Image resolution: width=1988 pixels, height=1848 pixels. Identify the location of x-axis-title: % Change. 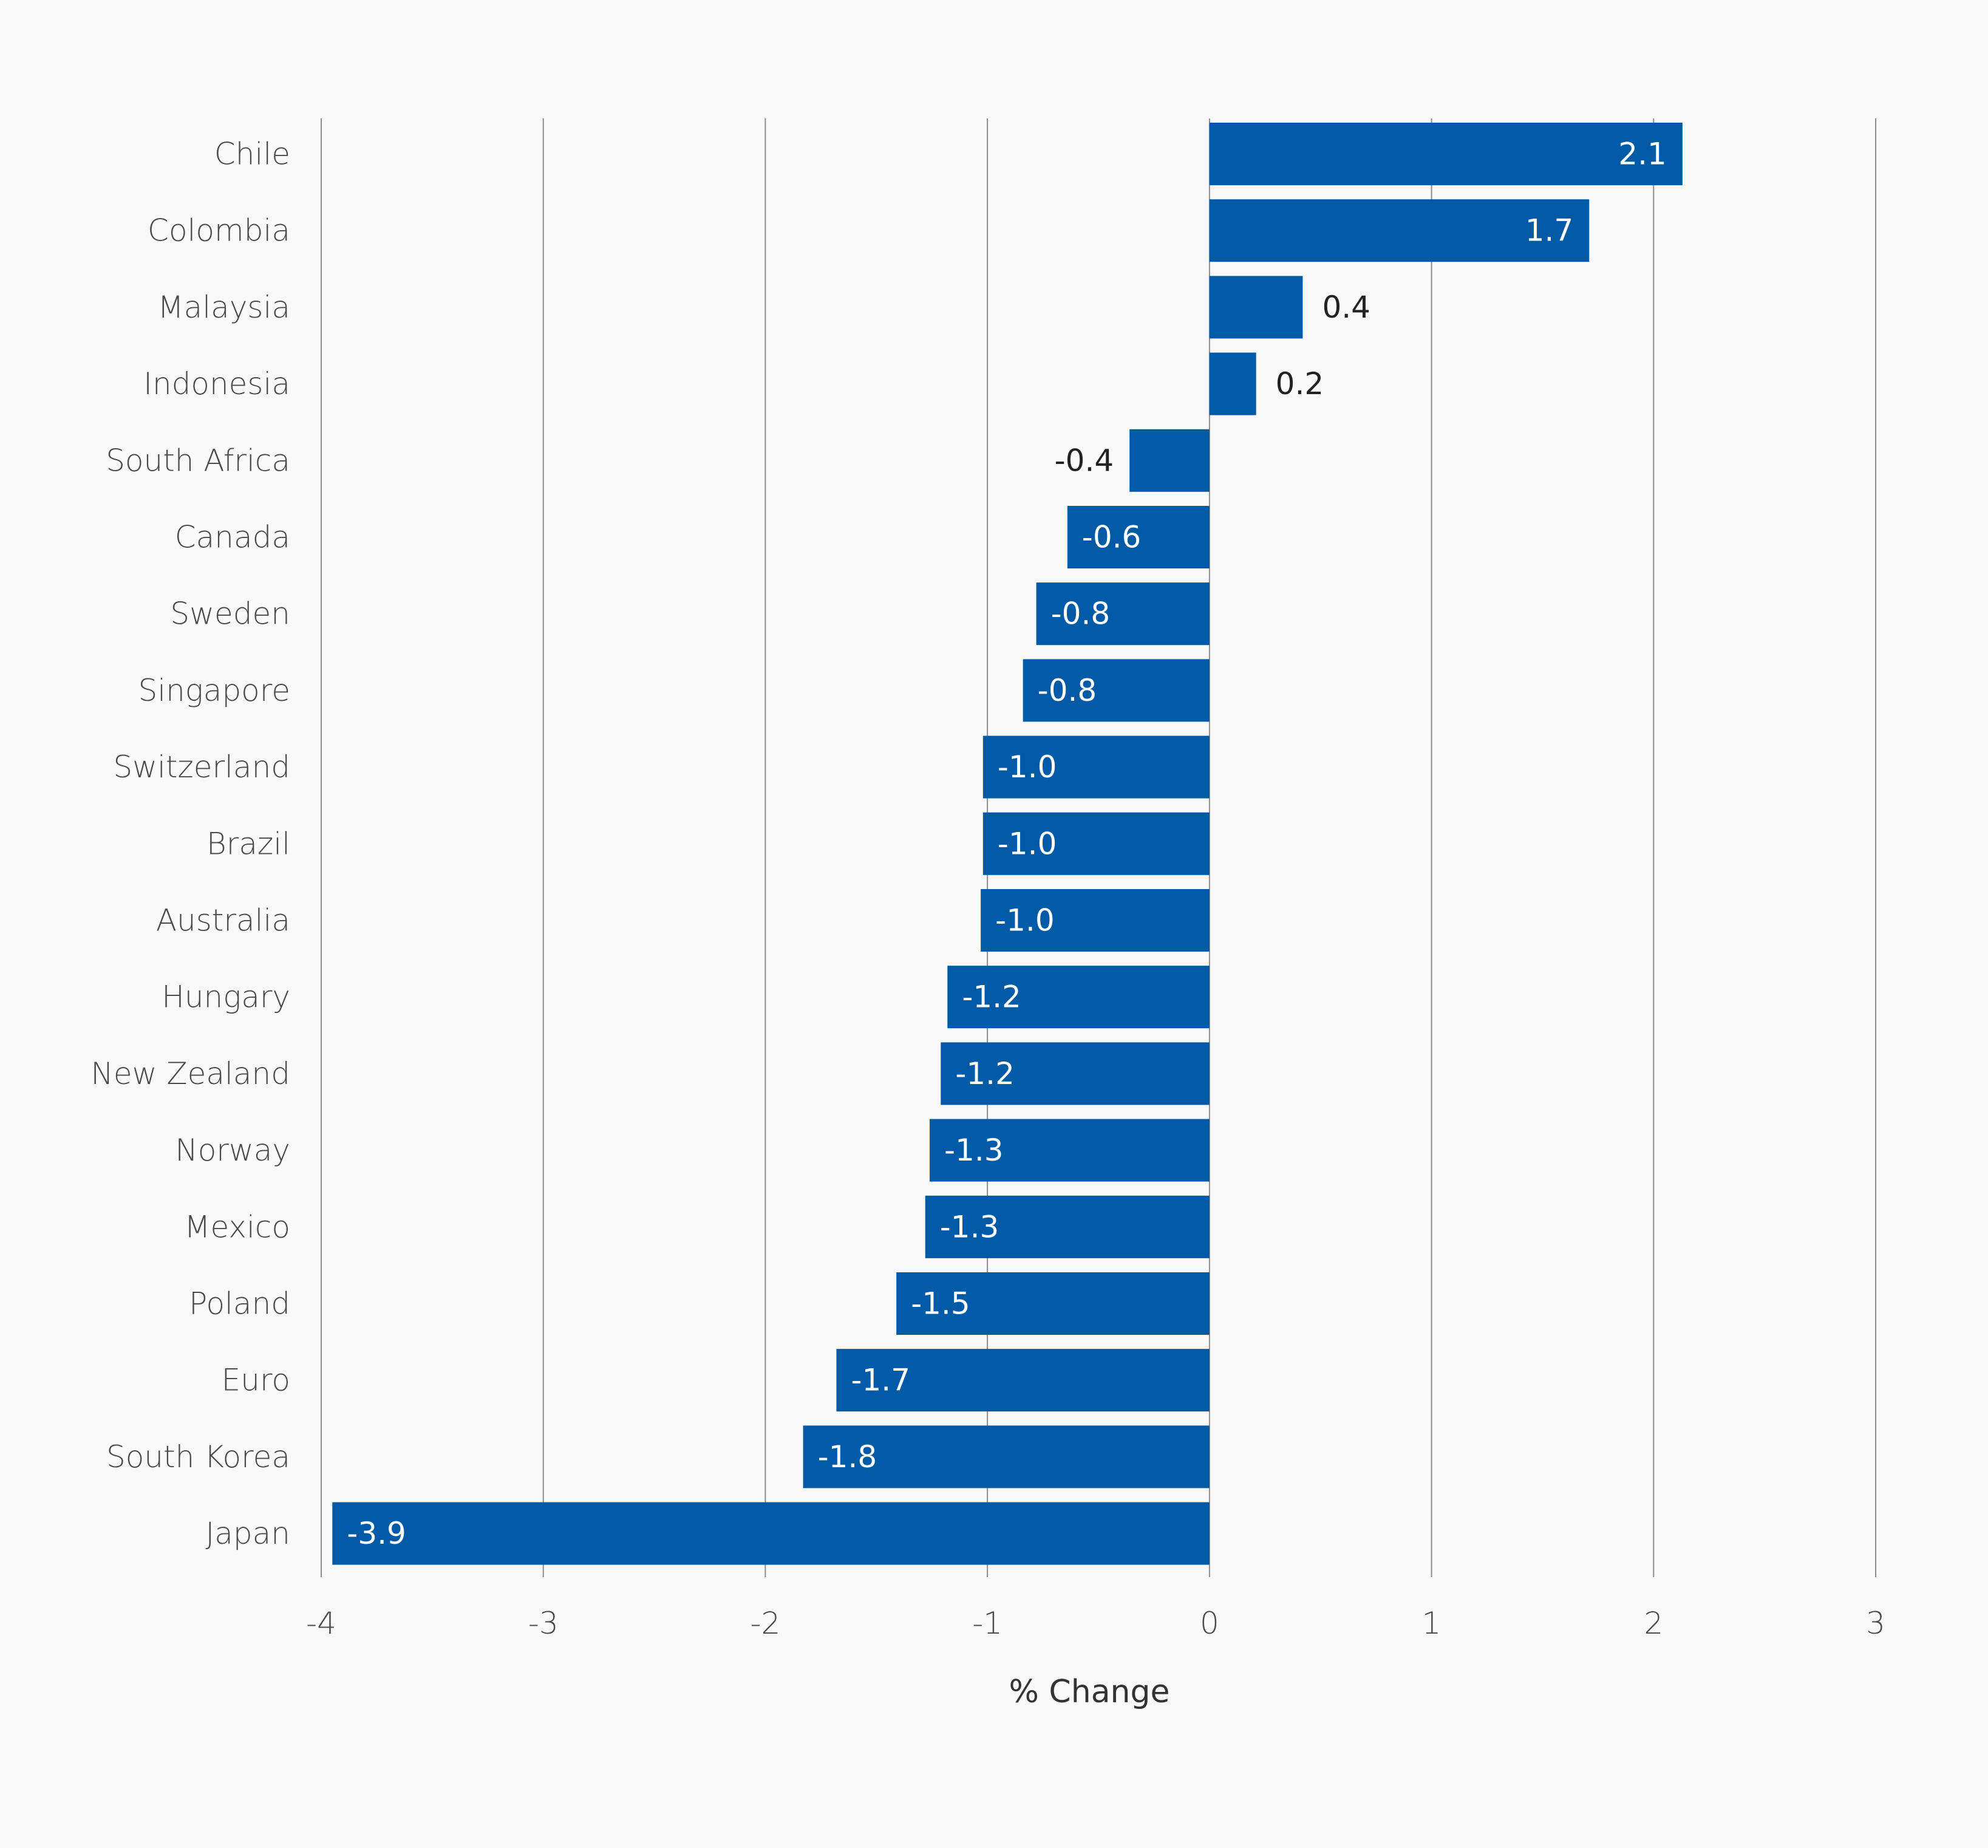
(1089, 1692).